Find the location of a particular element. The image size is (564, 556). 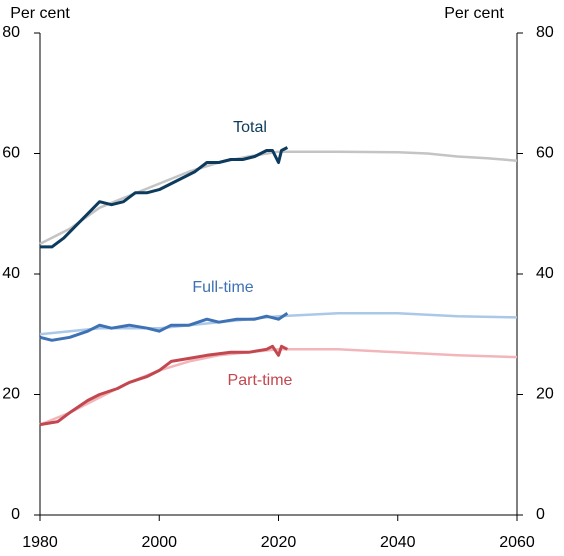

y2-tick-label: 80 is located at coordinates (545, 32).